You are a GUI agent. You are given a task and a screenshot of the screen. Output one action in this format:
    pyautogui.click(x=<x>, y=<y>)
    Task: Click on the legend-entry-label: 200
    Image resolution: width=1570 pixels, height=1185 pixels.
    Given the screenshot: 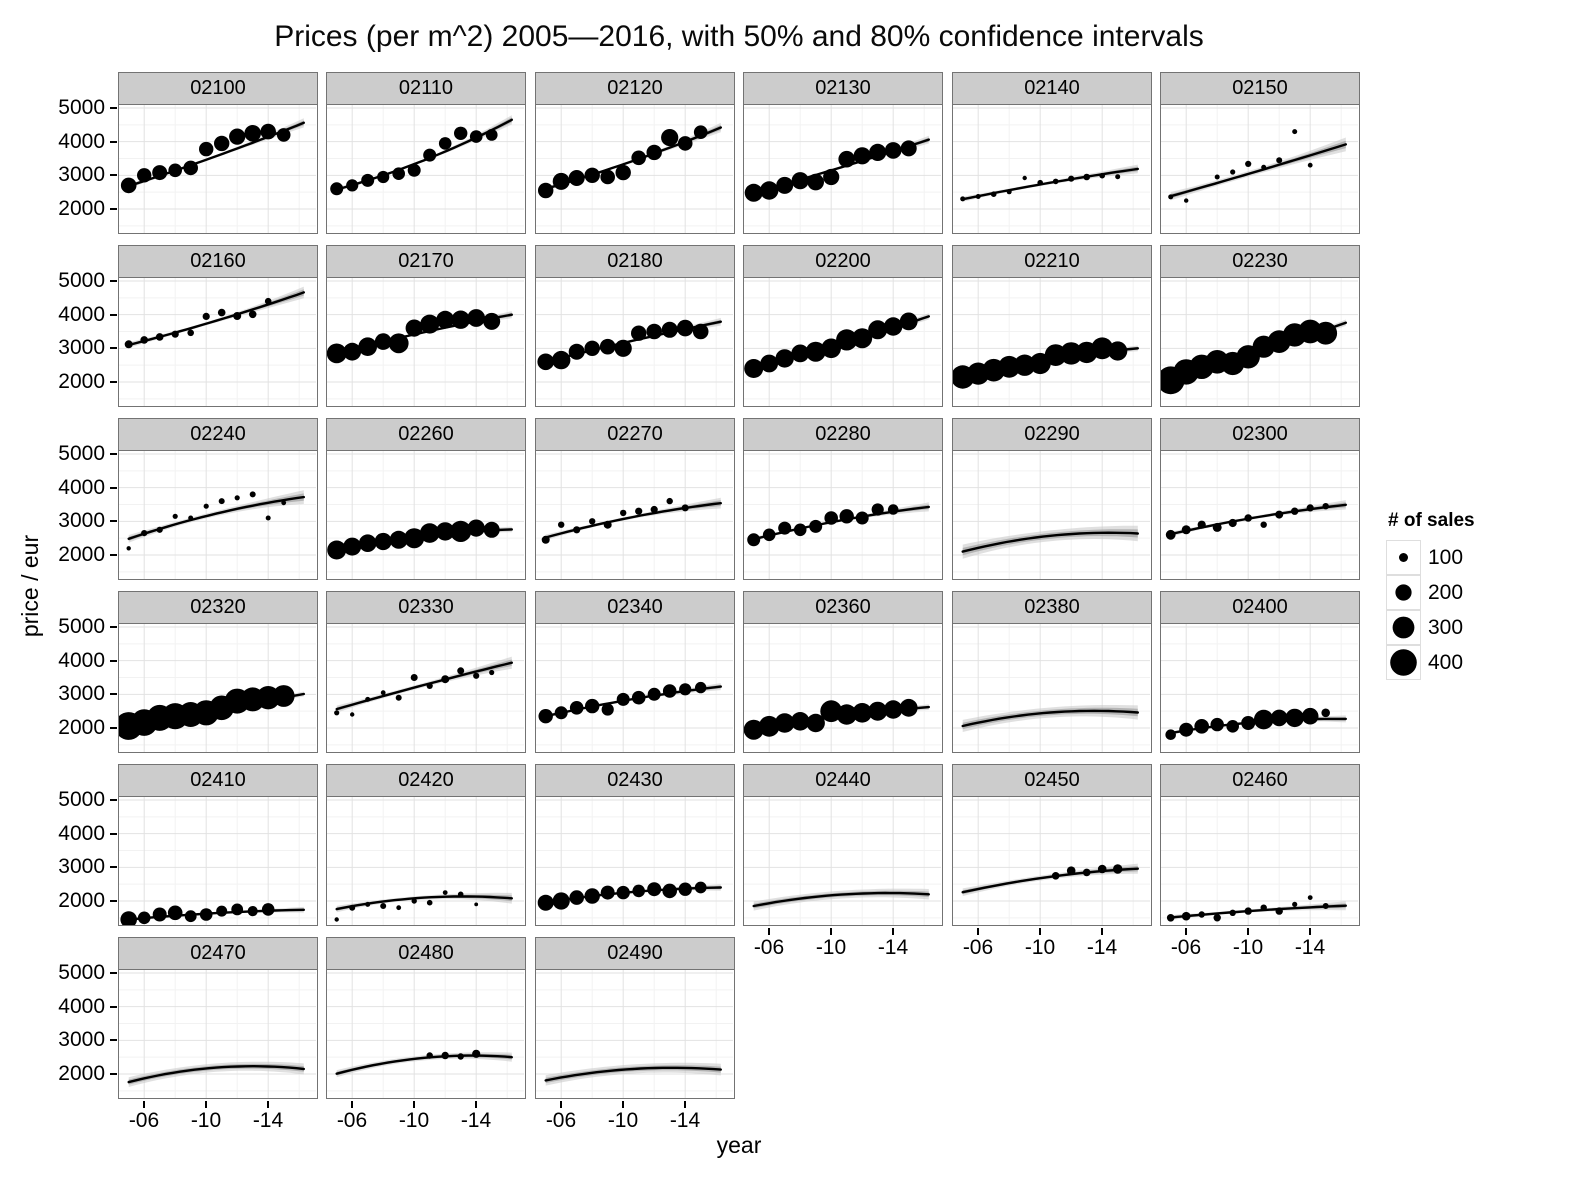 What is the action you would take?
    pyautogui.click(x=1446, y=592)
    